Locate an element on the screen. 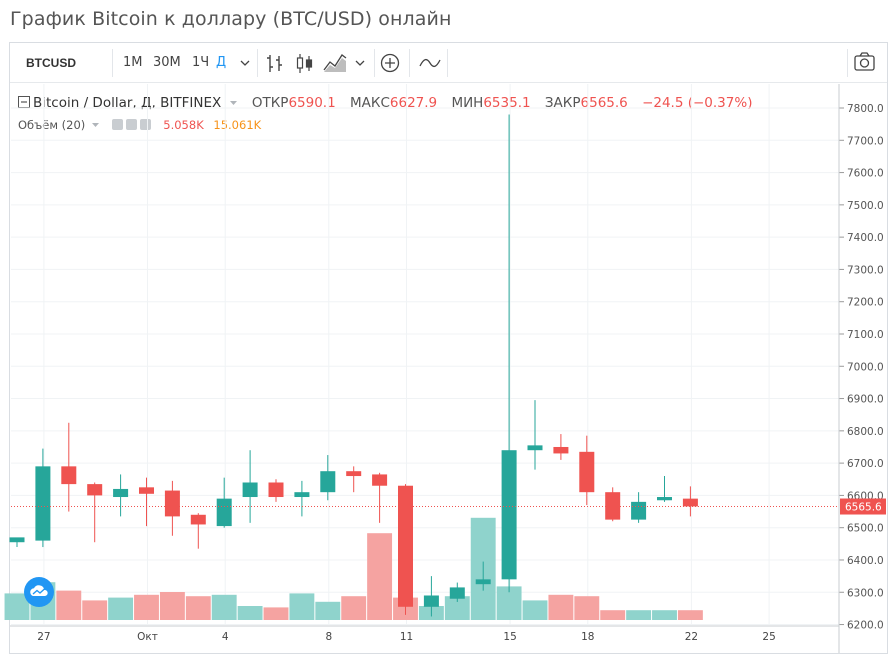 The image size is (896, 660). volume-value-1: 5.058K is located at coordinates (183, 125).